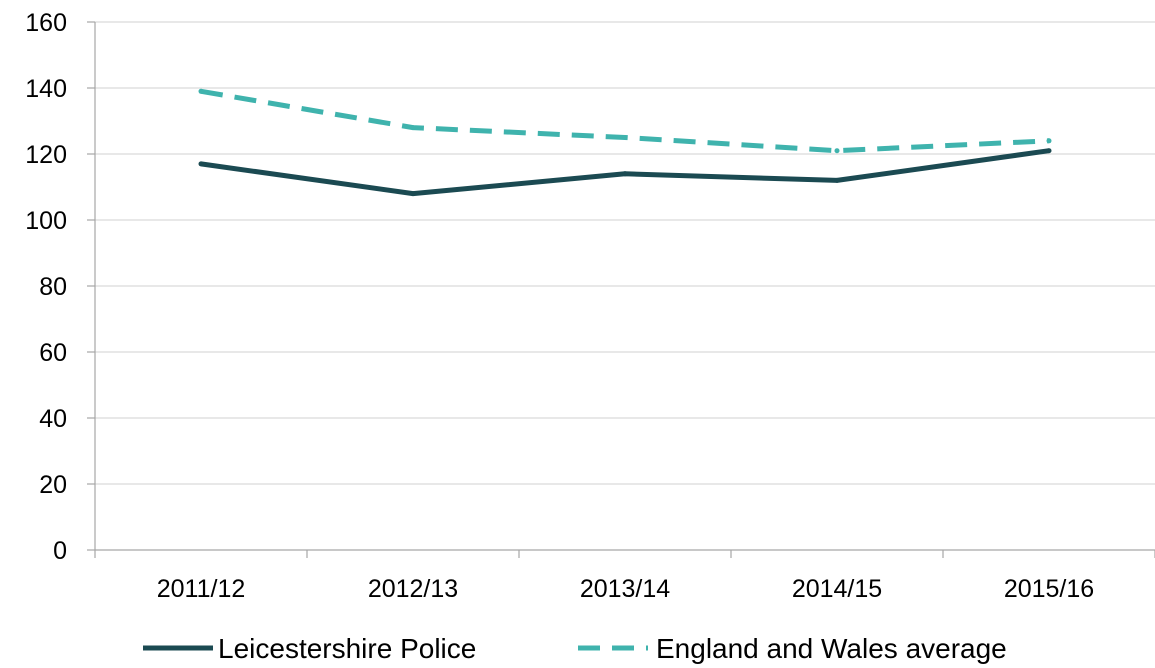 This screenshot has height=668, width=1155. Describe the element at coordinates (1049, 589) in the screenshot. I see `x-tick-label: 2015/16` at that location.